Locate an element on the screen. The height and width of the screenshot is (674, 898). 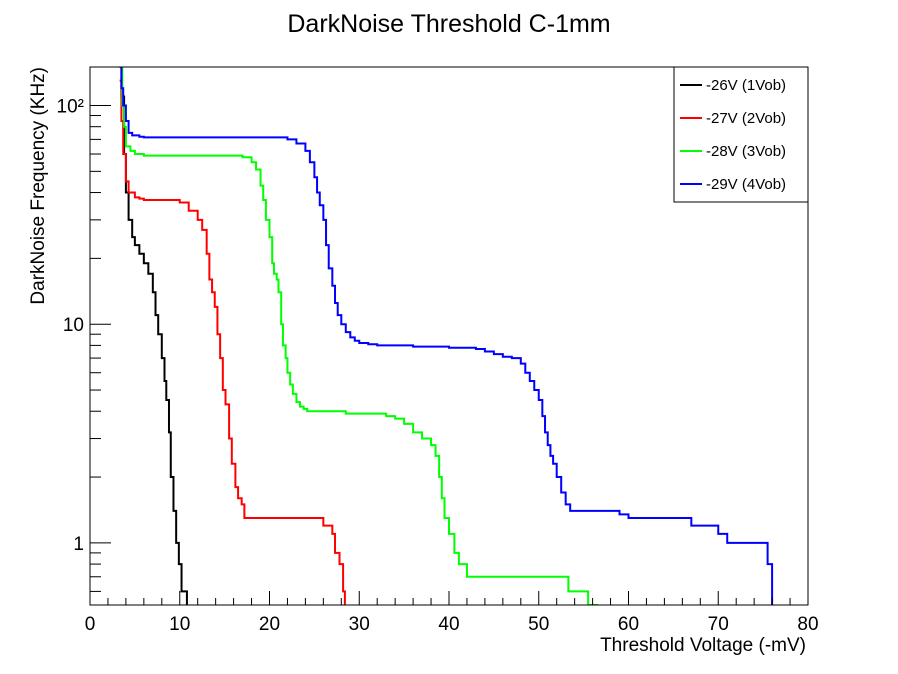
x-axis: 0 10 20 30 40 50 60 70 80 is located at coordinates (452, 613).